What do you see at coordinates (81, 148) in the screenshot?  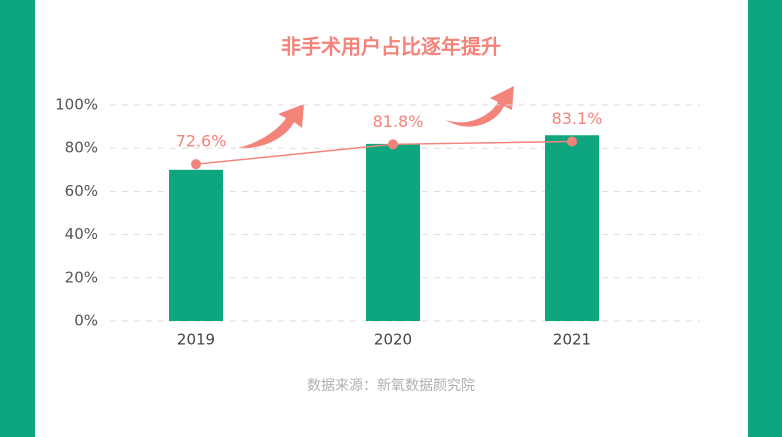 I see `y-tick-label: 80%` at bounding box center [81, 148].